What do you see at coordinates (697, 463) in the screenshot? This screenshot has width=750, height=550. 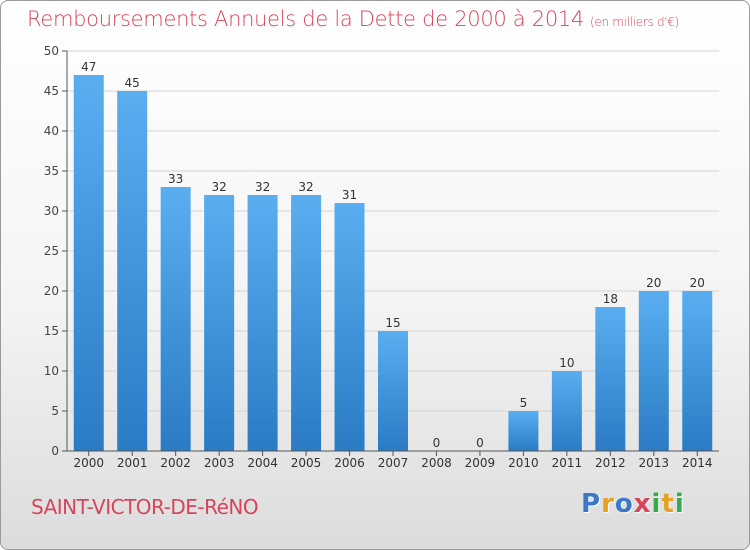 I see `x-tick-label: 2014` at bounding box center [697, 463].